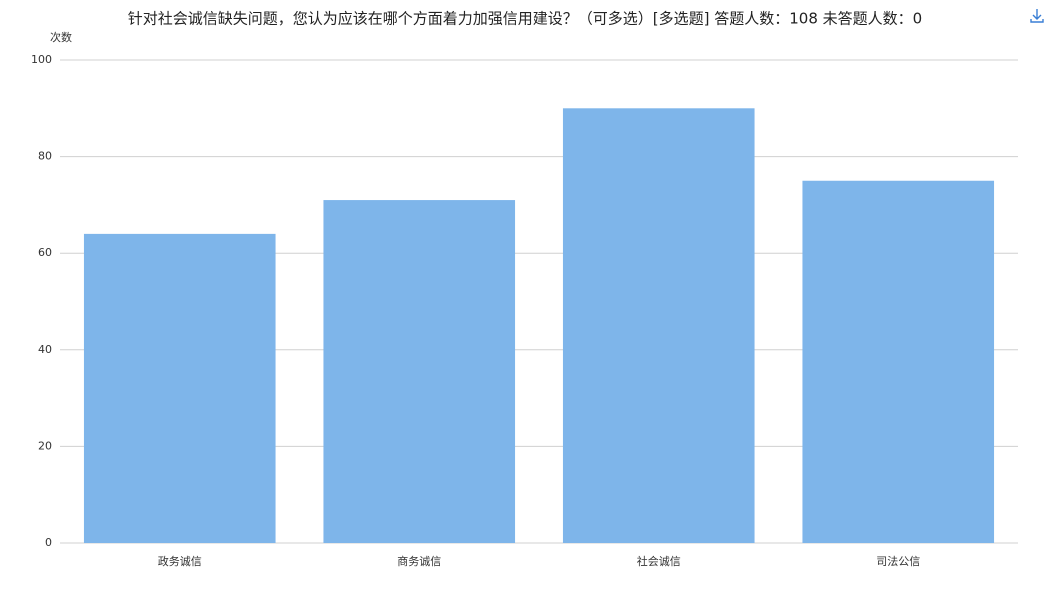  I want to click on y-axis-label: 次数, so click(61, 37).